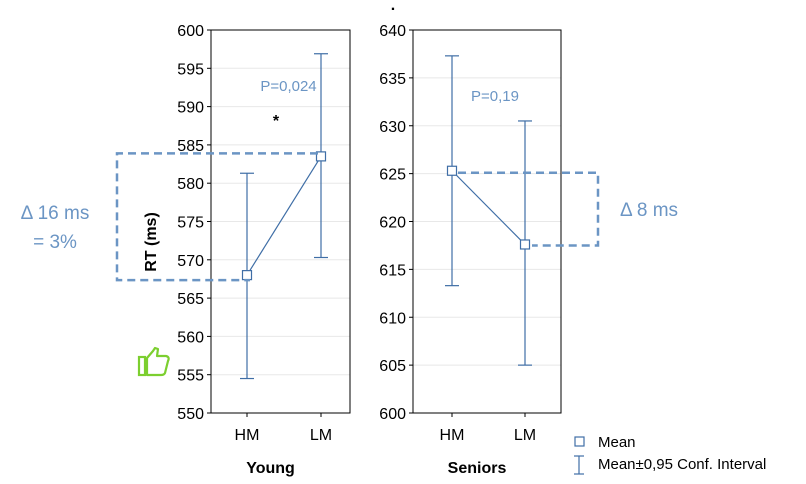 The height and width of the screenshot is (484, 806). Describe the element at coordinates (529, 209) in the screenshot. I see `delta-bracket-seniors` at that location.